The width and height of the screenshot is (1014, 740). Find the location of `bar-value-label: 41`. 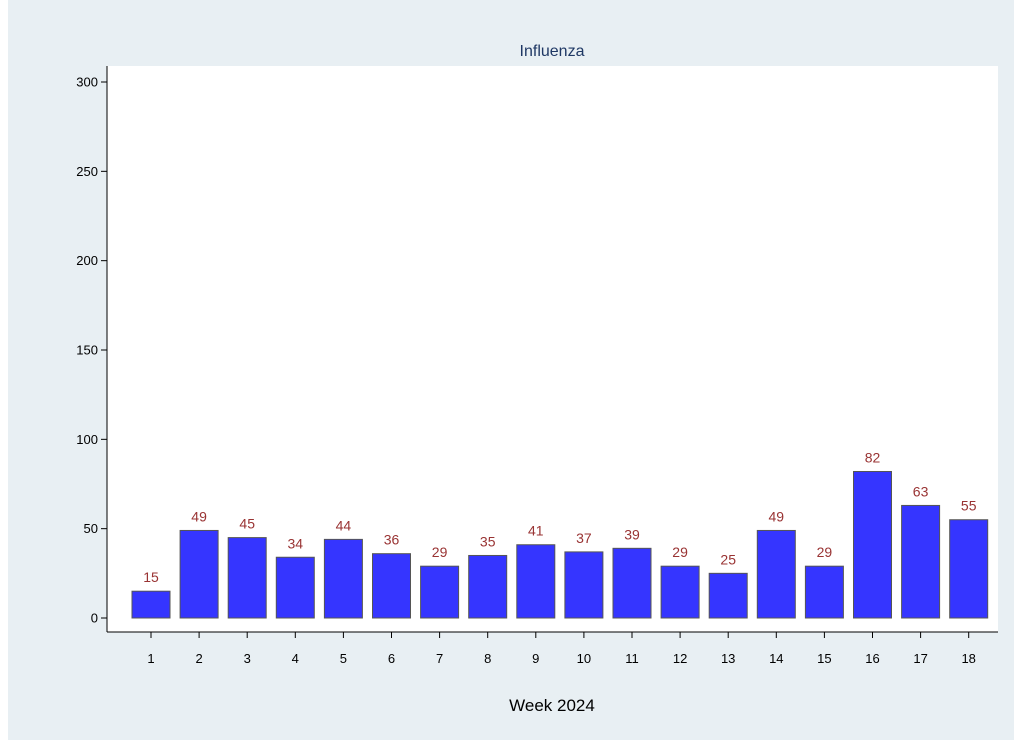

bar-value-label: 41 is located at coordinates (536, 531).